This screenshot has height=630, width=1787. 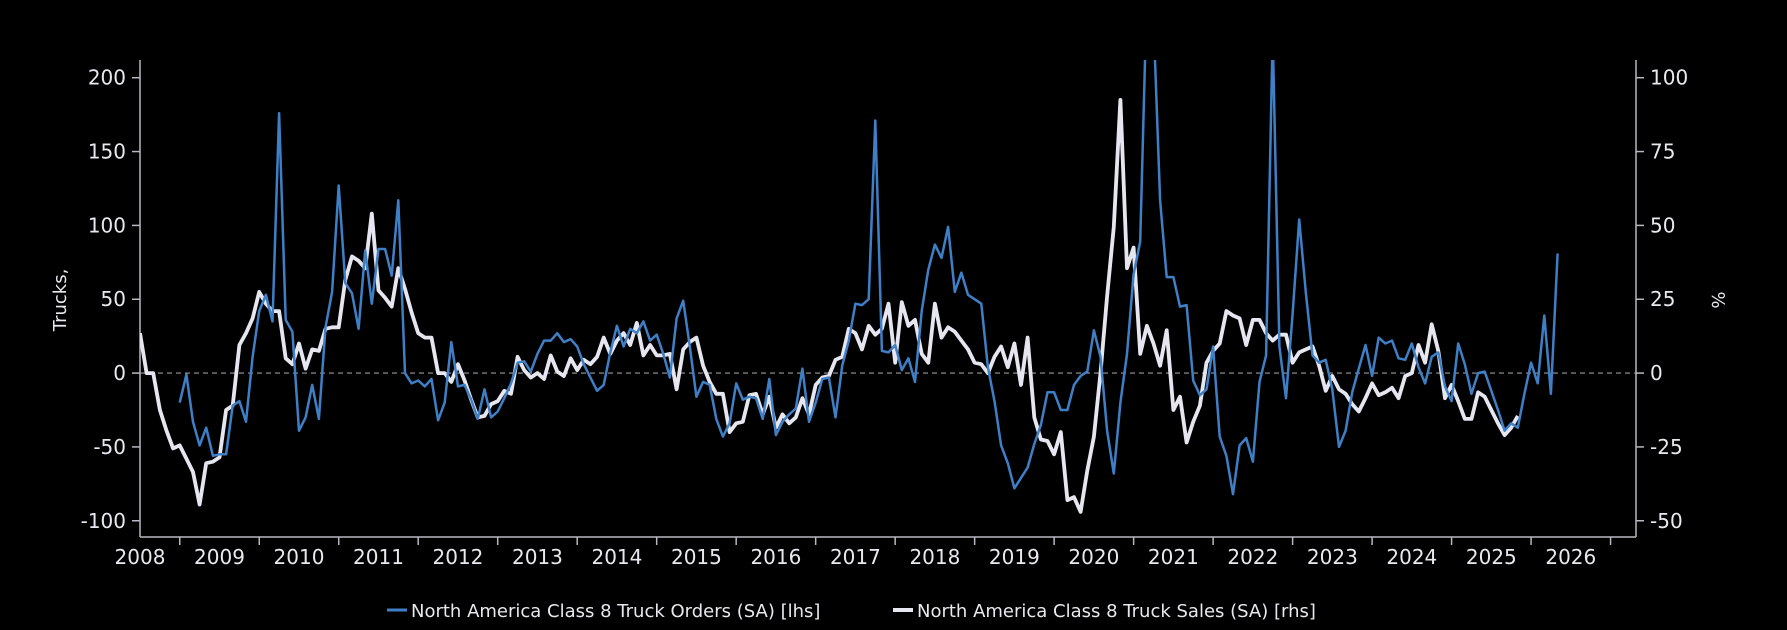 What do you see at coordinates (1717, 299) in the screenshot?
I see `right-axis-title: %` at bounding box center [1717, 299].